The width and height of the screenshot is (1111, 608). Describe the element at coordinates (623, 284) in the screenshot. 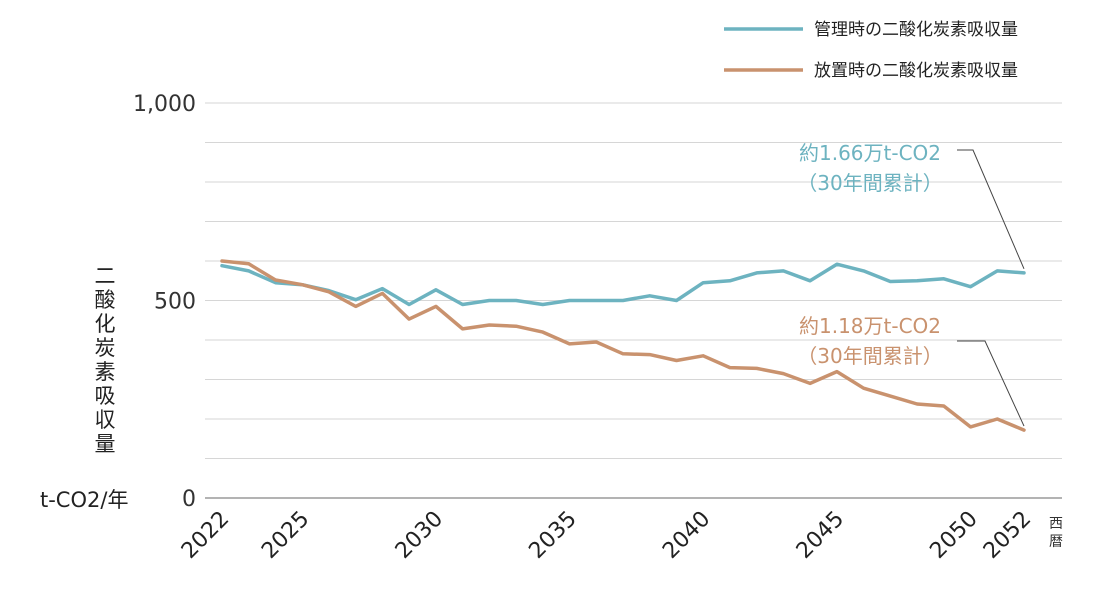

I see `series-line-managed` at that location.